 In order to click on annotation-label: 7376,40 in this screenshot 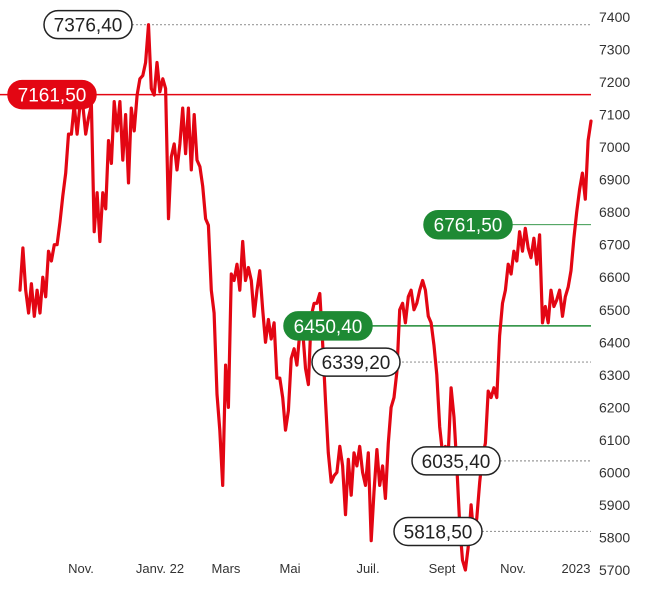, I will do `click(88, 26)`.